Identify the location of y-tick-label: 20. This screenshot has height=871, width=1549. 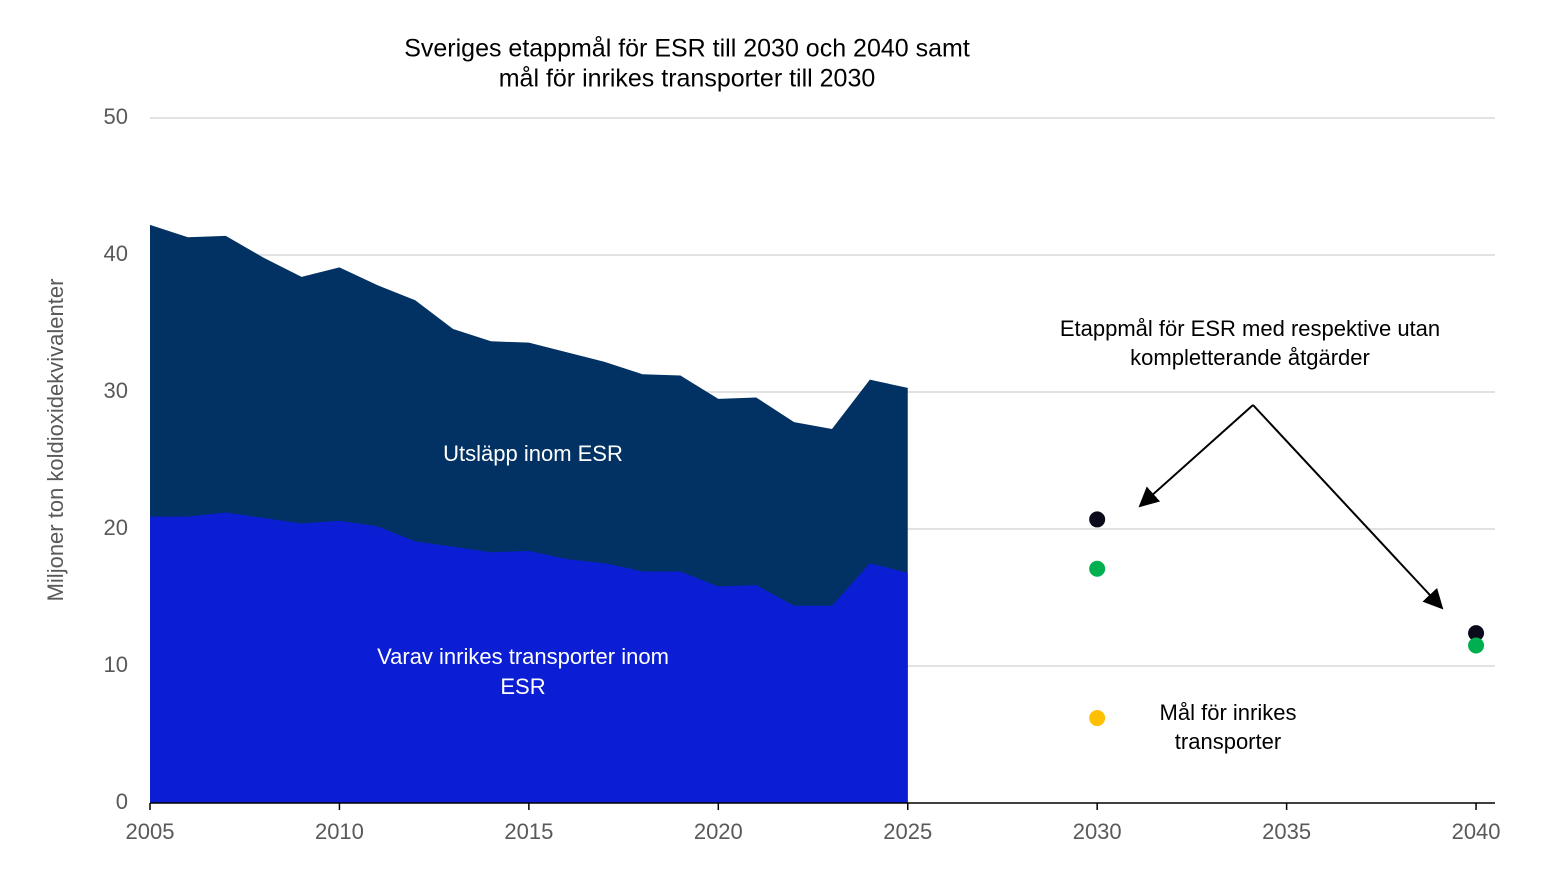
(116, 527).